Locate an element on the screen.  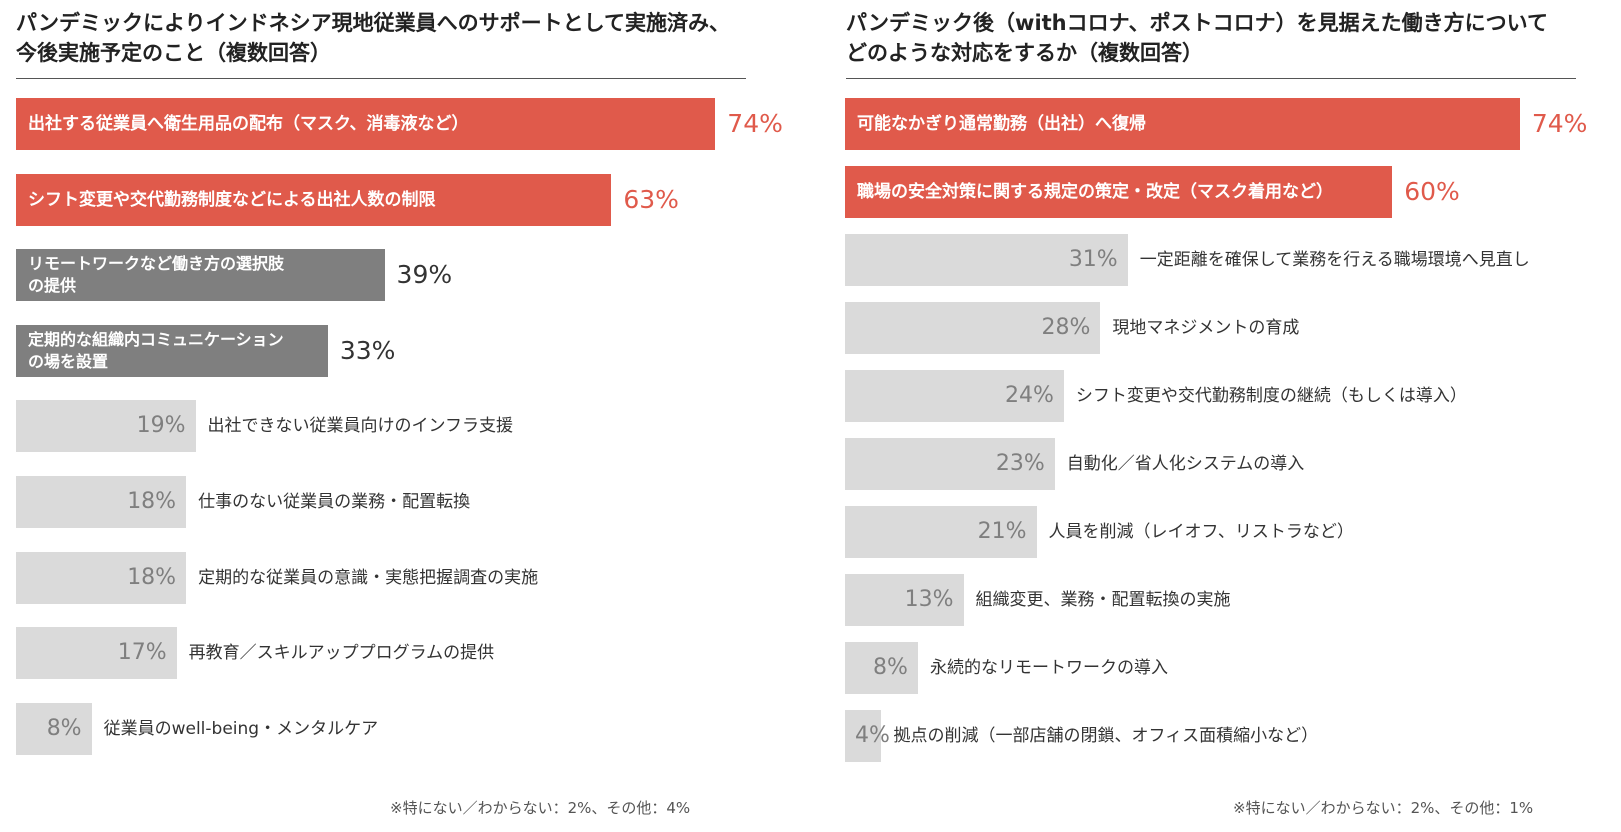
value-label-8: 17% is located at coordinates (142, 653).